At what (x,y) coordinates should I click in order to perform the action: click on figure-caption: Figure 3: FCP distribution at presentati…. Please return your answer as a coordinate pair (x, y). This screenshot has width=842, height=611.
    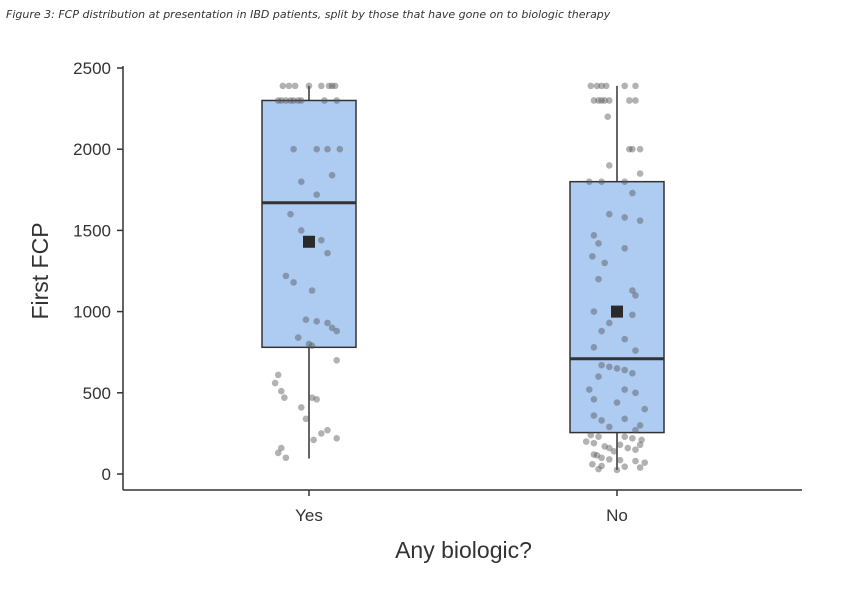
    Looking at the image, I should click on (308, 14).